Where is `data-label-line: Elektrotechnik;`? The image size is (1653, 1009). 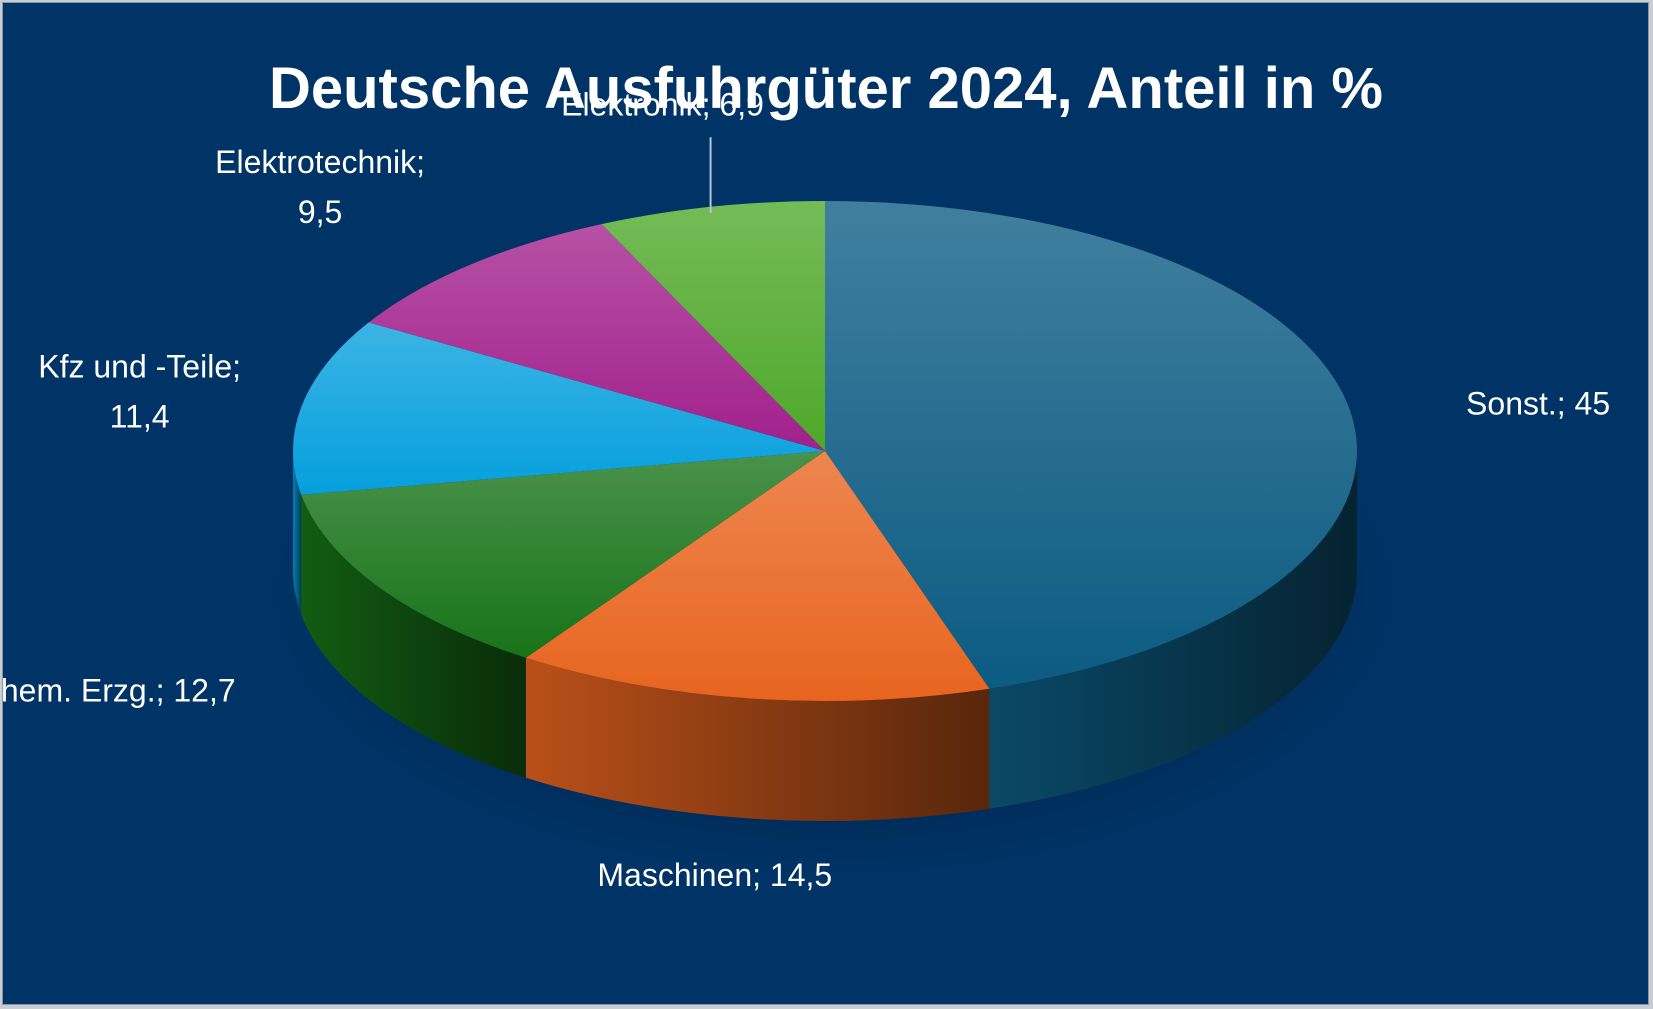
data-label-line: Elektrotechnik; is located at coordinates (320, 162).